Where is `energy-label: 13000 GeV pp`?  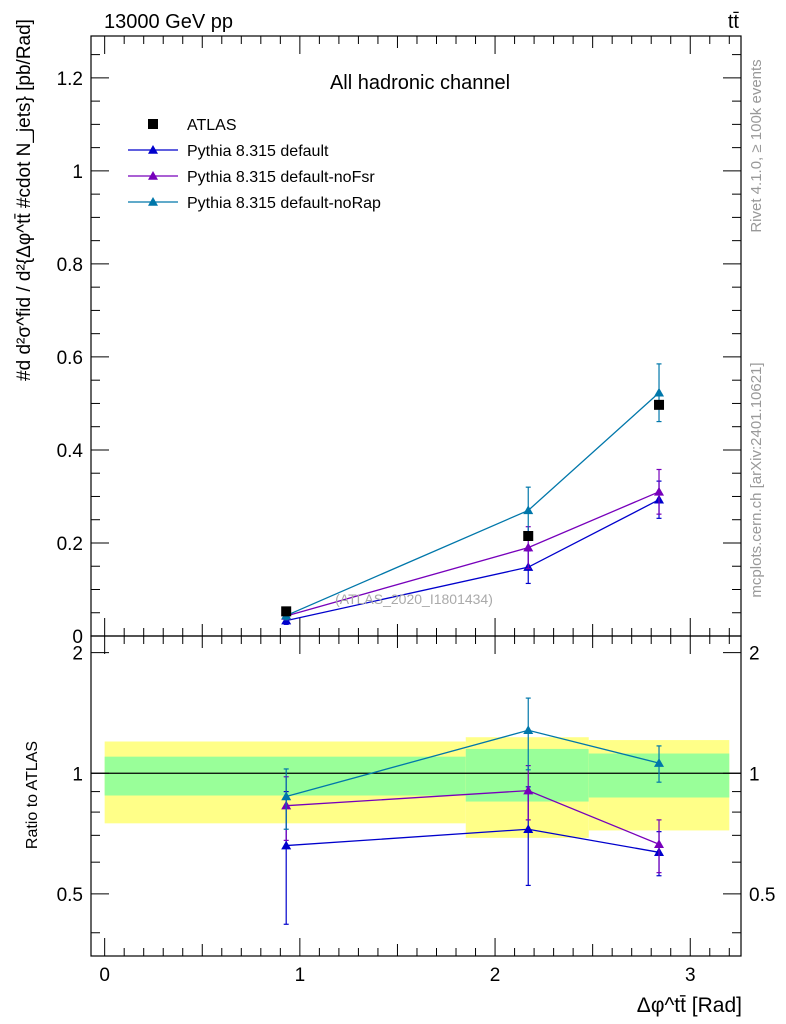 energy-label: 13000 GeV pp is located at coordinates (168, 22).